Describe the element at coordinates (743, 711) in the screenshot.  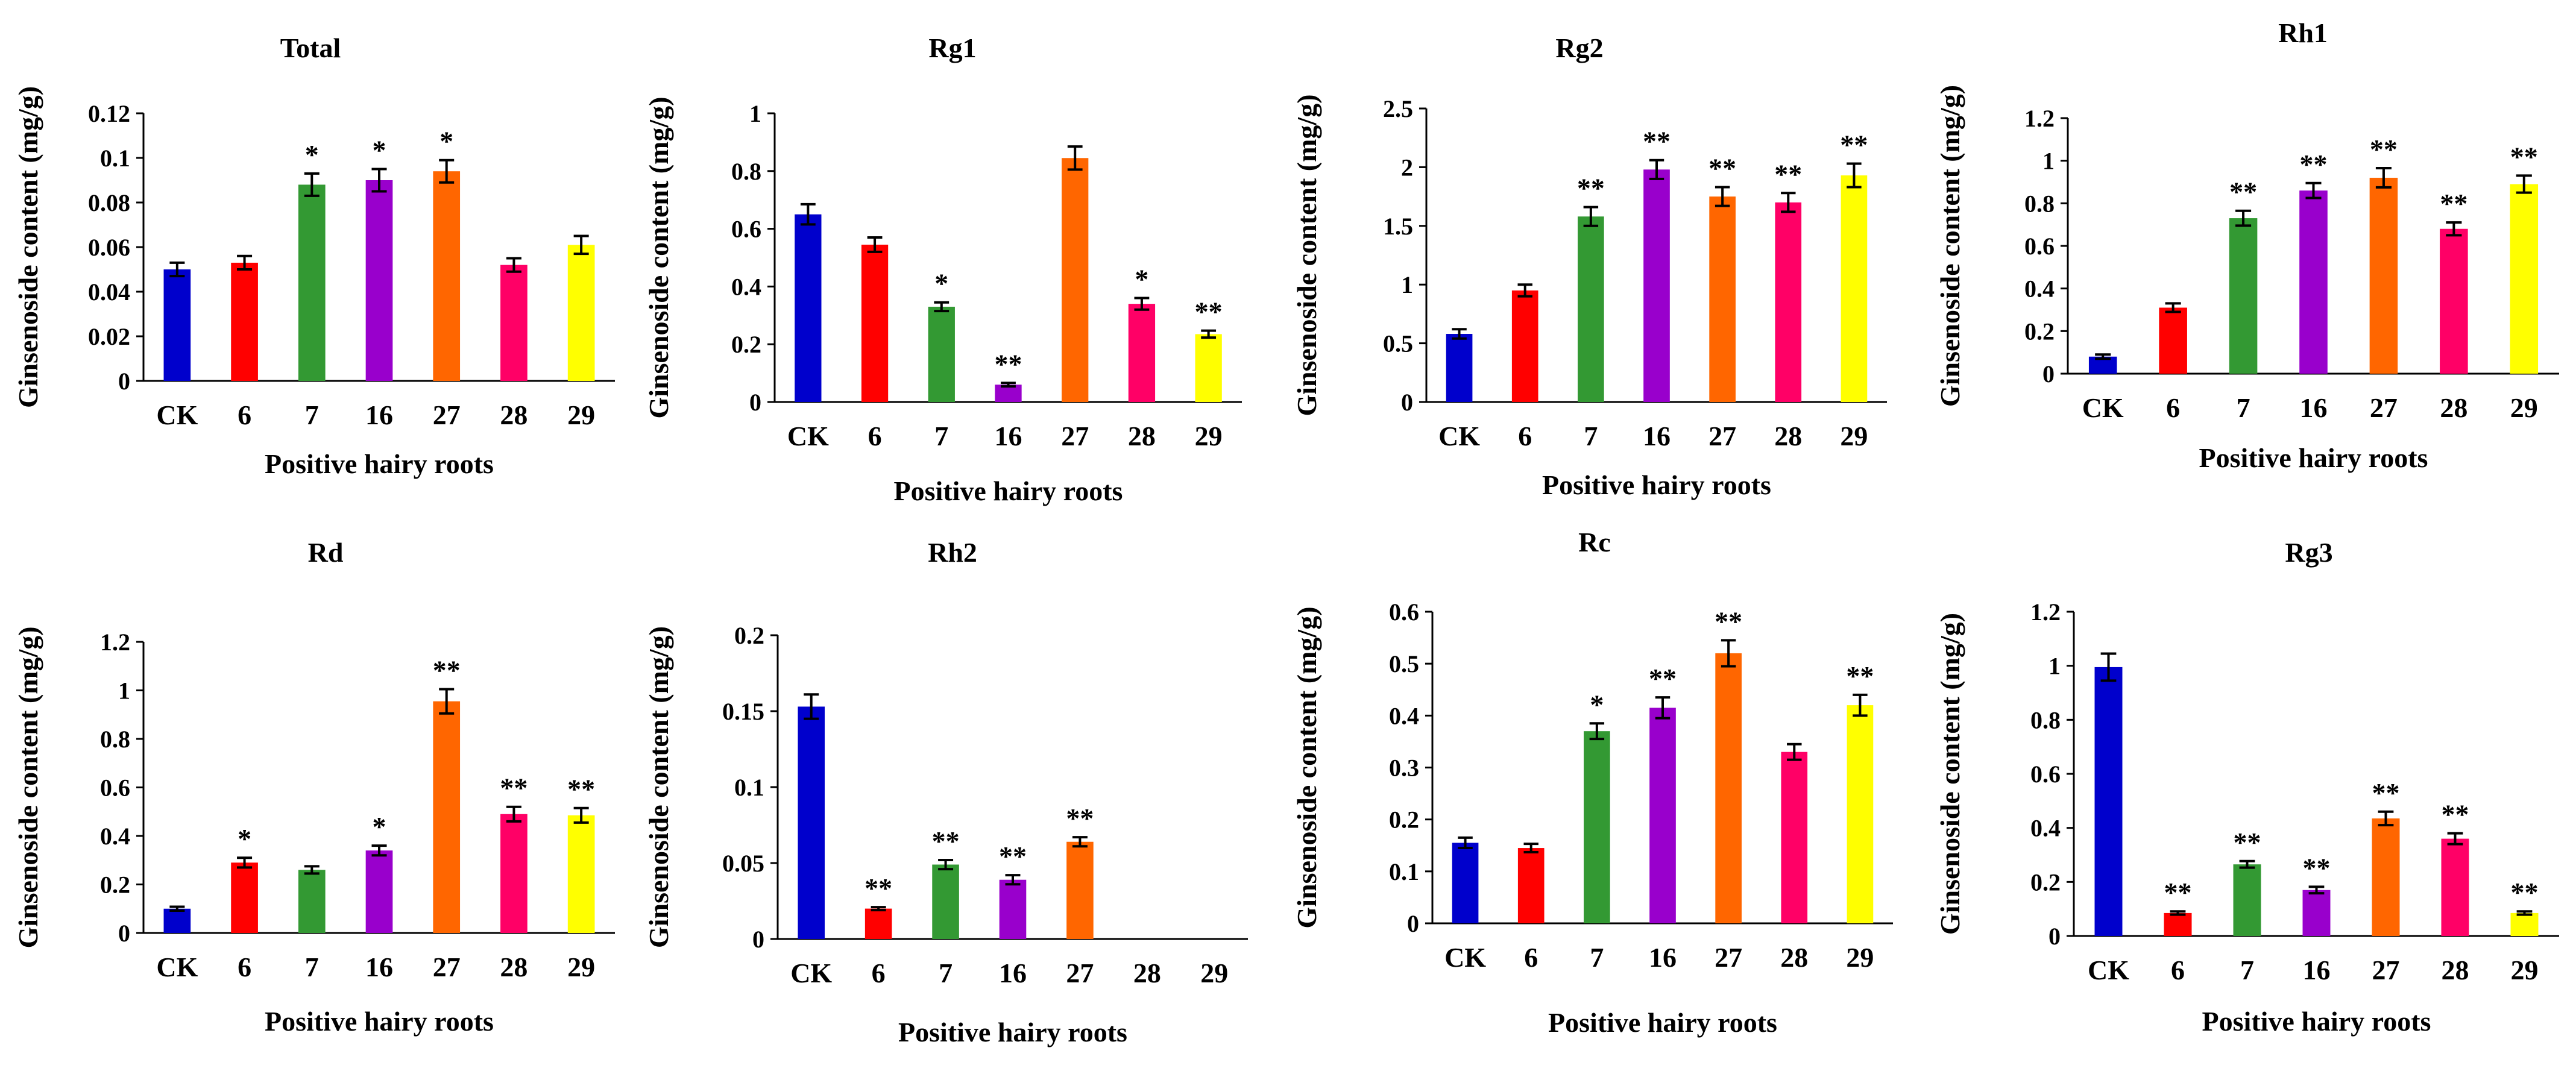
I see `y-tick-label: 0.15` at that location.